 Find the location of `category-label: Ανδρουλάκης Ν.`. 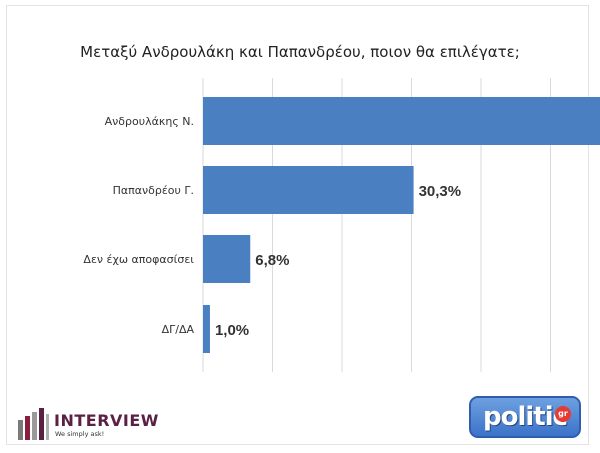

category-label: Ανδρουλάκης Ν. is located at coordinates (149, 121).